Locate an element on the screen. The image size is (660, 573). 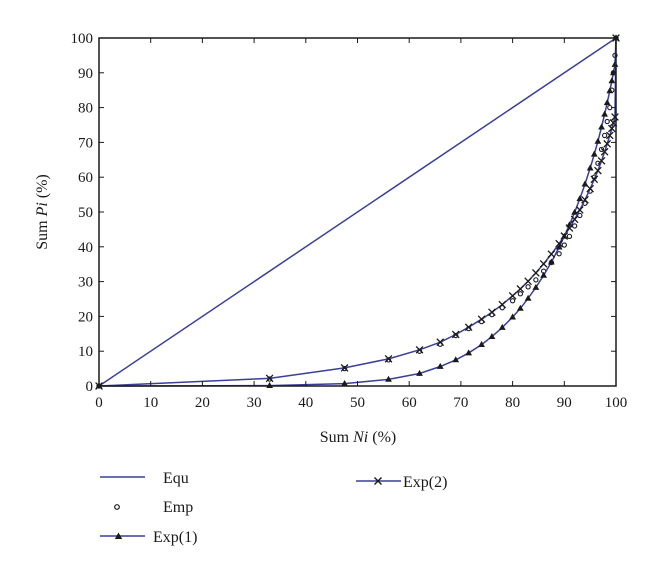
legend-item-emp: Emp is located at coordinates (153, 507).